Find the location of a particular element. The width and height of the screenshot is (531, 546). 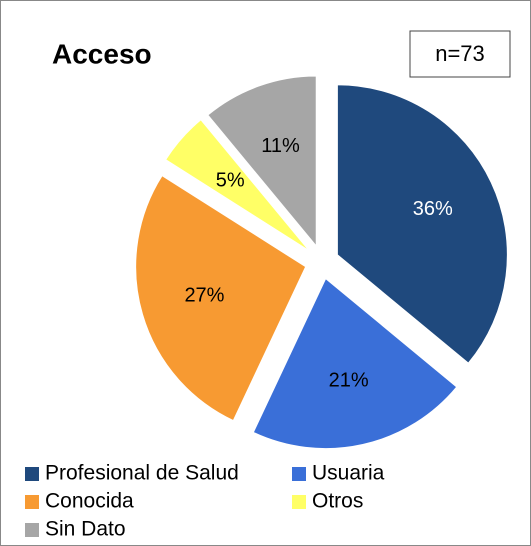

legend-label: Otros is located at coordinates (337, 501).